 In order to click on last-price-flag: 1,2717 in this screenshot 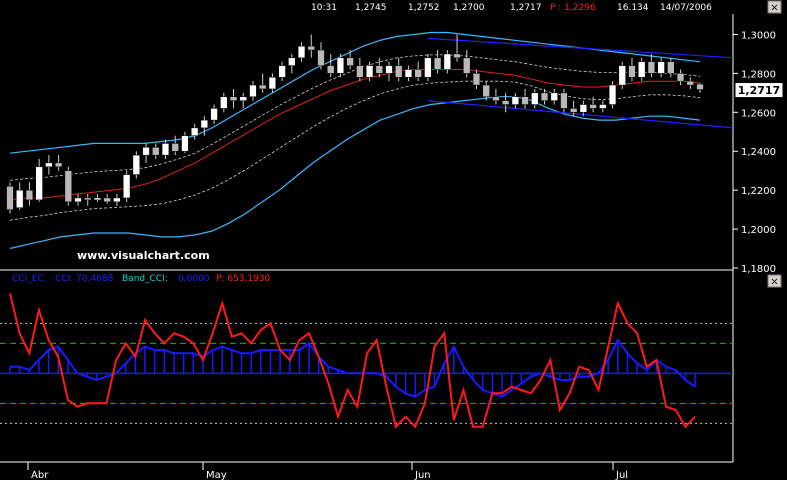, I will do `click(759, 90)`.